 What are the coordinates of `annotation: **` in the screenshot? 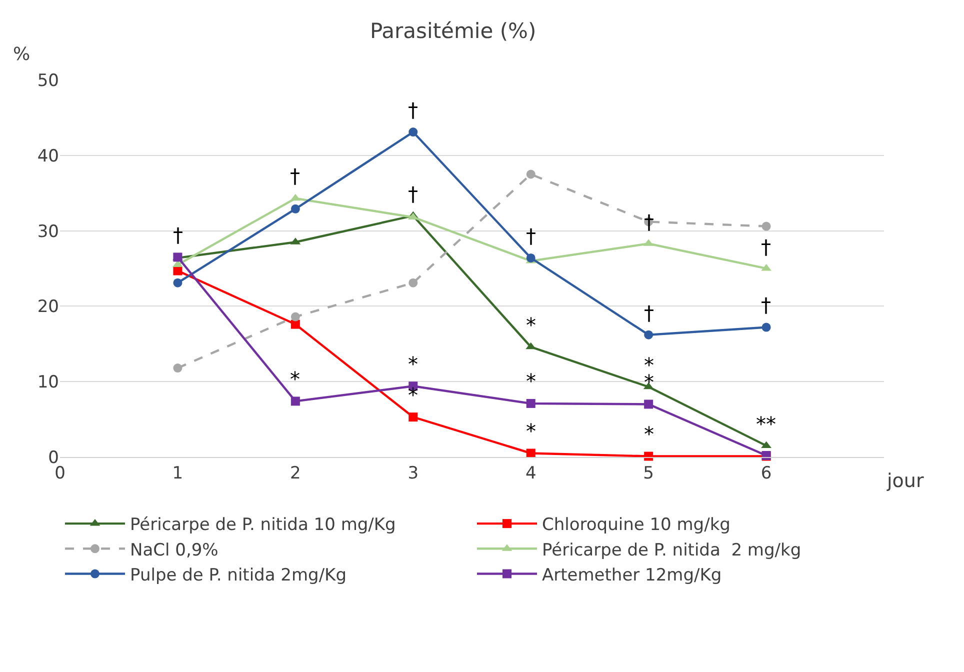 It's located at (766, 424).